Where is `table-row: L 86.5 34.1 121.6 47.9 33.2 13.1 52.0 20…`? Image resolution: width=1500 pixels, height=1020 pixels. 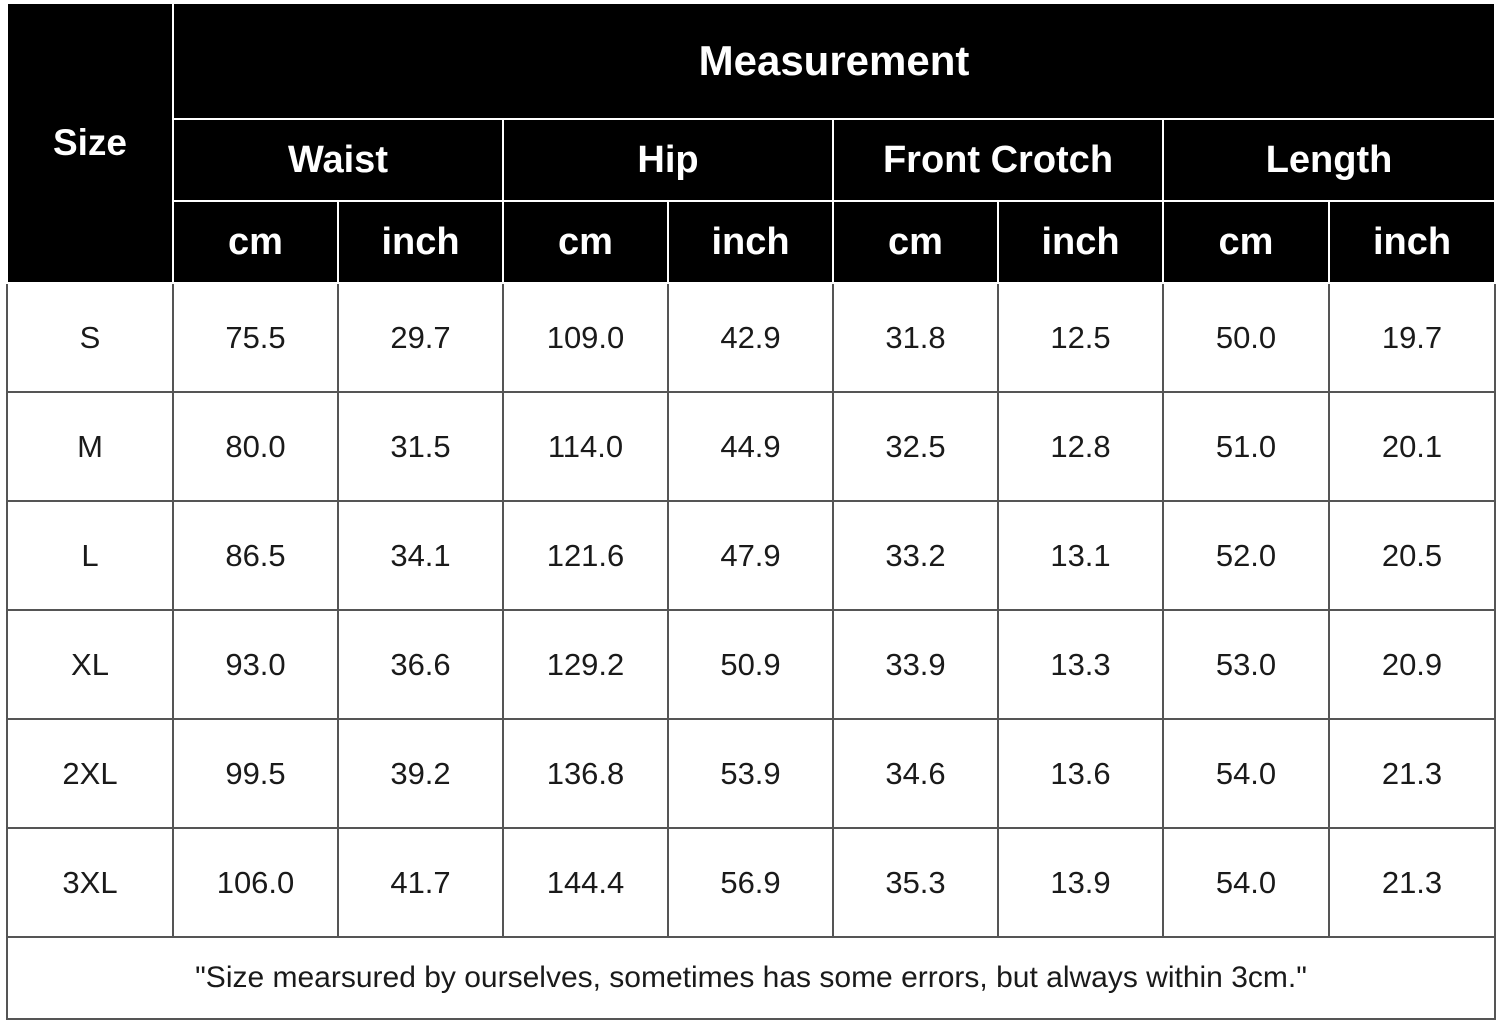 table-row: L 86.5 34.1 121.6 47.9 33.2 13.1 52.0 20… is located at coordinates (751, 555).